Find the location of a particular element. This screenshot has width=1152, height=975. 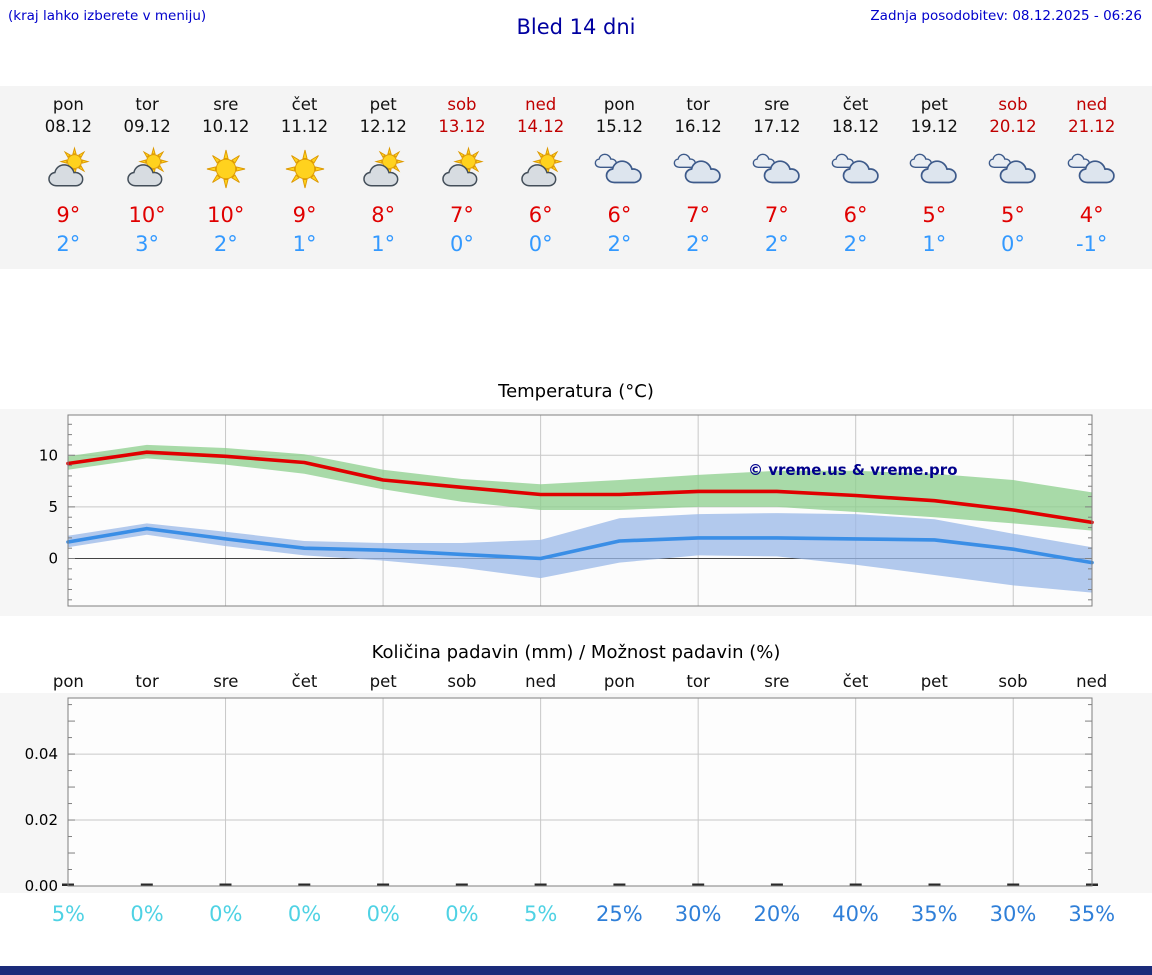

forecast-day: pet 12.12 8° 1° is located at coordinates (383, 175).